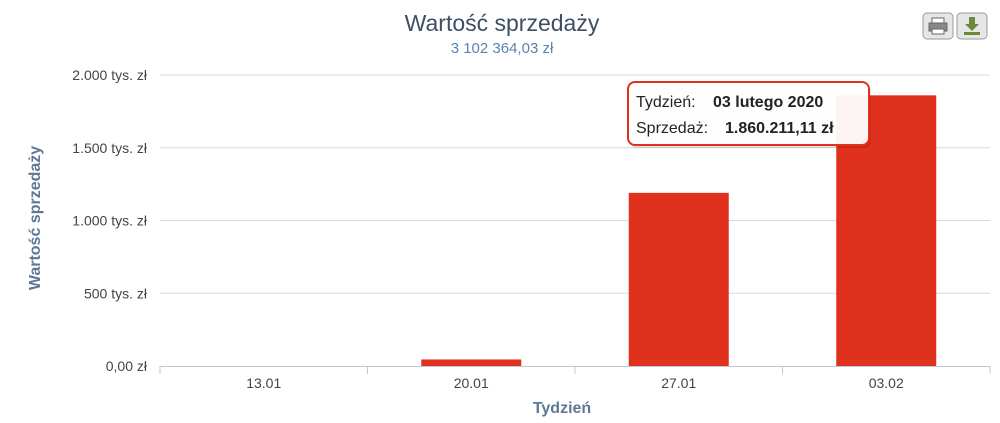 The image size is (1000, 423). Describe the element at coordinates (35, 218) in the screenshot. I see `y-axis-title: Wartość sprzedaży` at that location.